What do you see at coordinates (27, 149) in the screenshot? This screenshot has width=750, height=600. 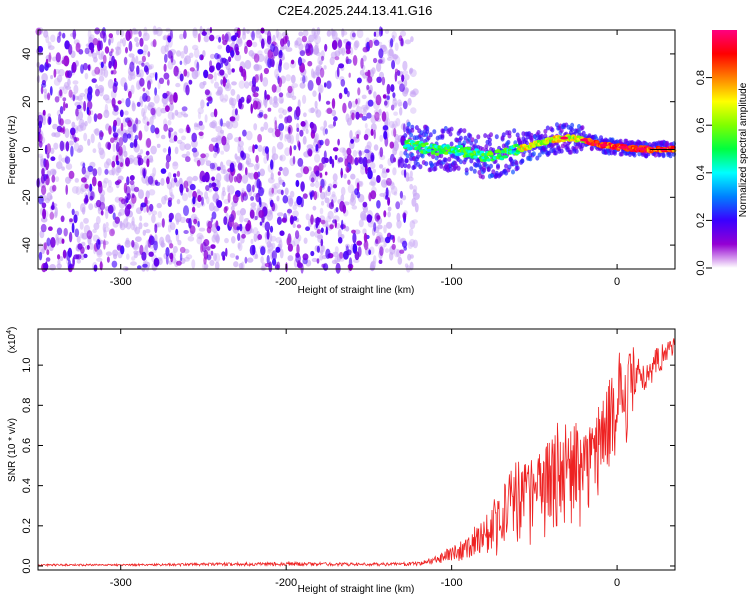 I see `y-tick-label: 0` at bounding box center [27, 149].